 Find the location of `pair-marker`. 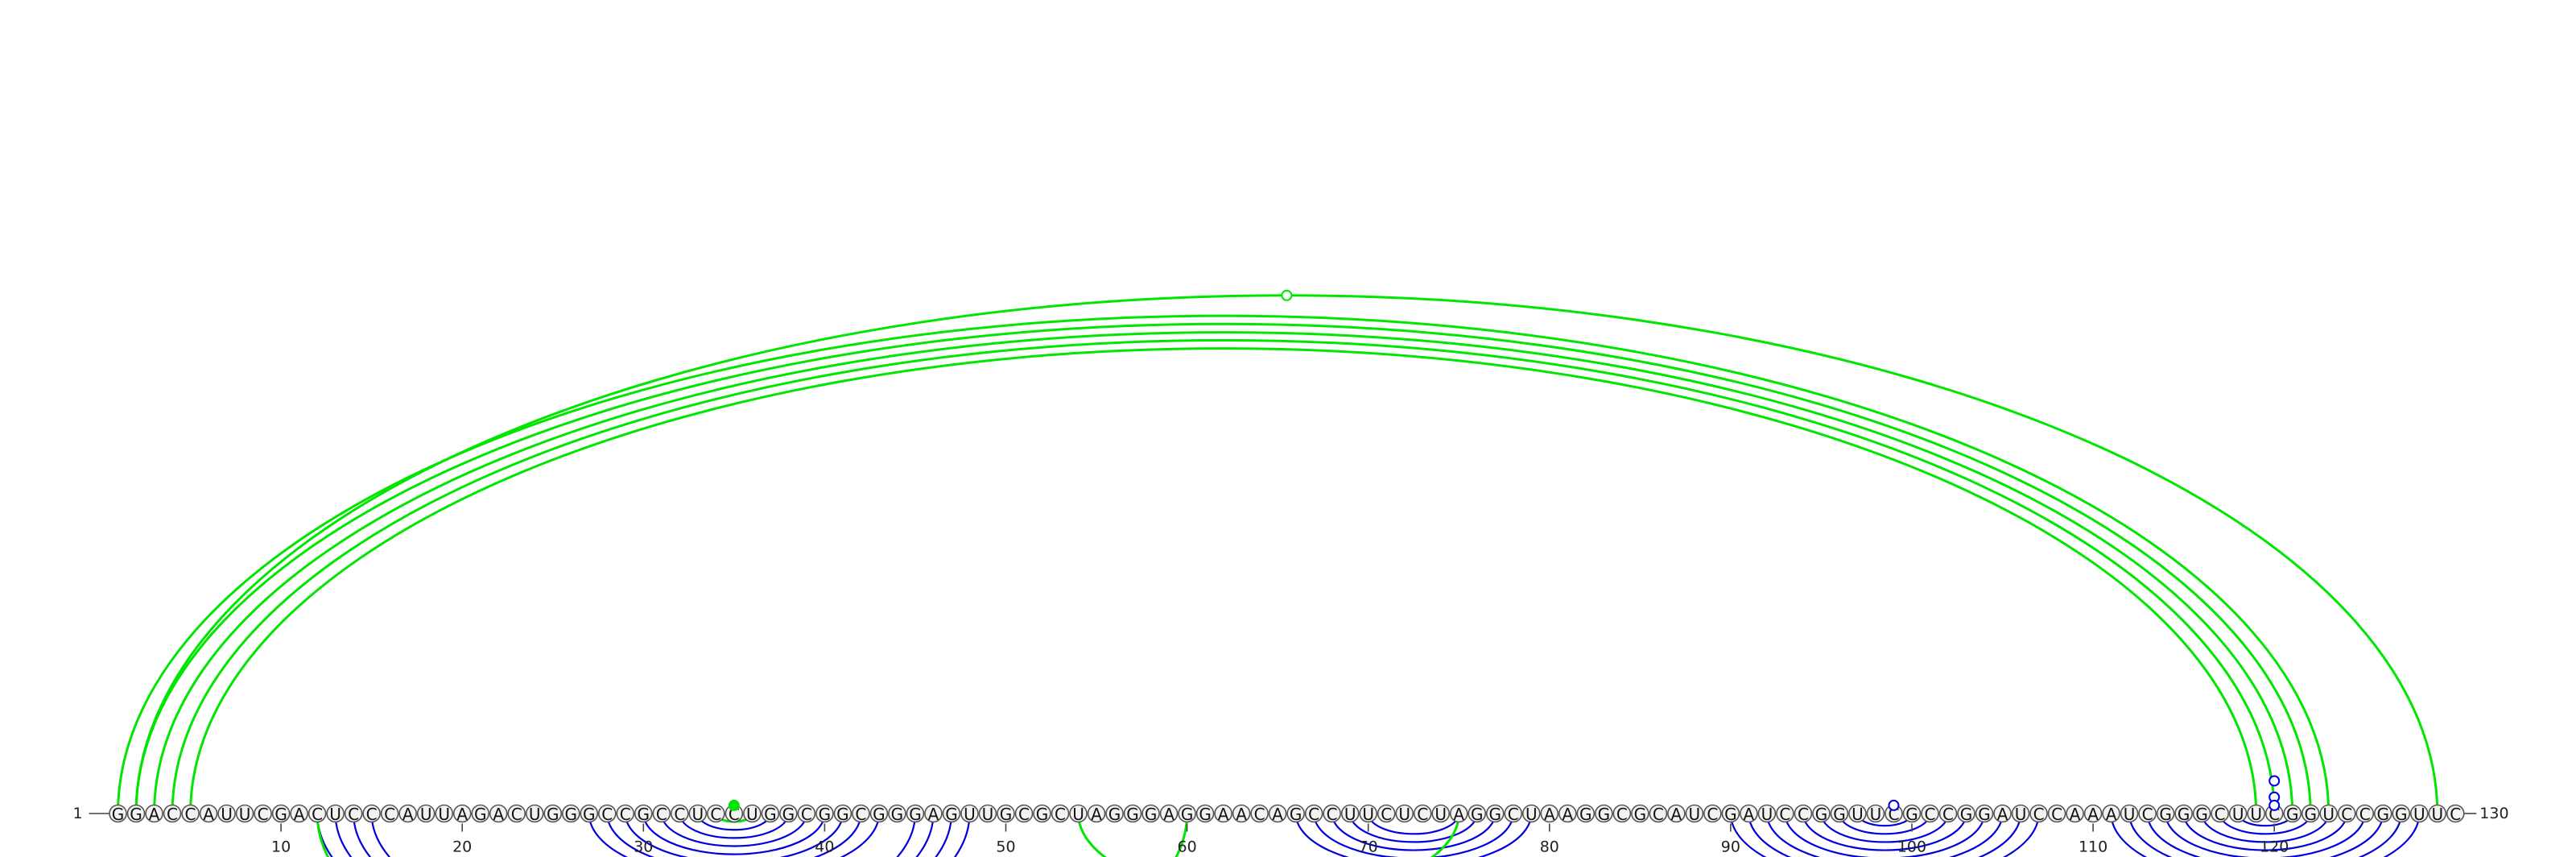

pair-marker is located at coordinates (2274, 781).